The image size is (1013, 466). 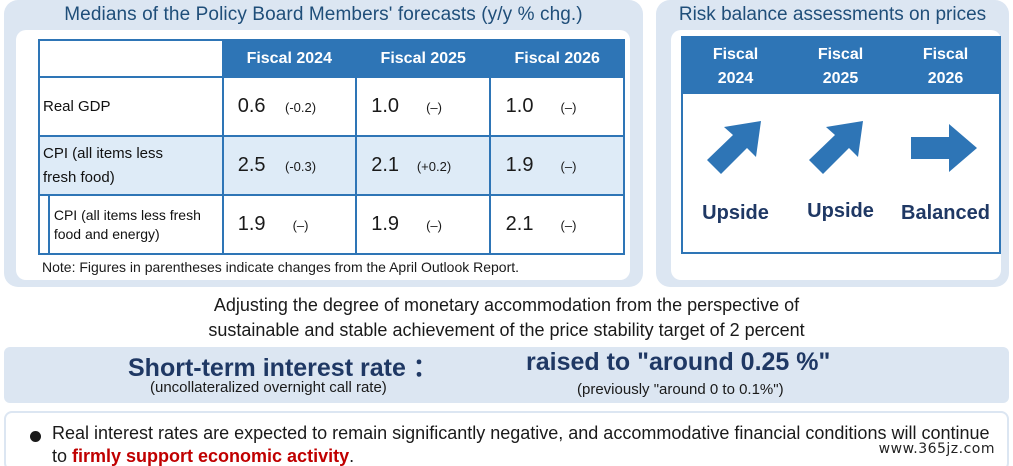 What do you see at coordinates (289, 58) in the screenshot?
I see `col-header-fiscal-2024: Fiscal 2024` at bounding box center [289, 58].